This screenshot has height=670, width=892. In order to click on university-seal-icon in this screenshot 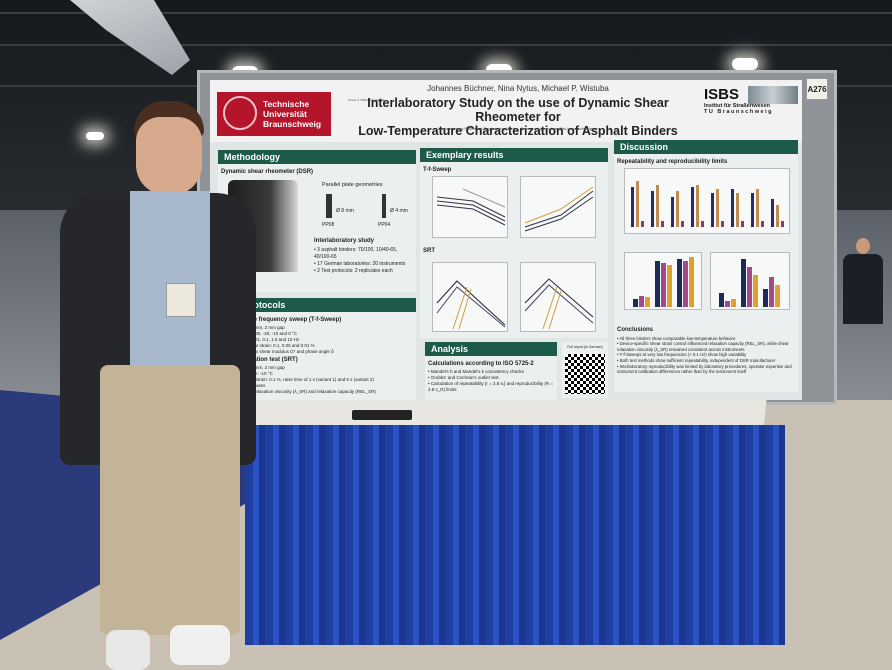, I will do `click(240, 113)`.